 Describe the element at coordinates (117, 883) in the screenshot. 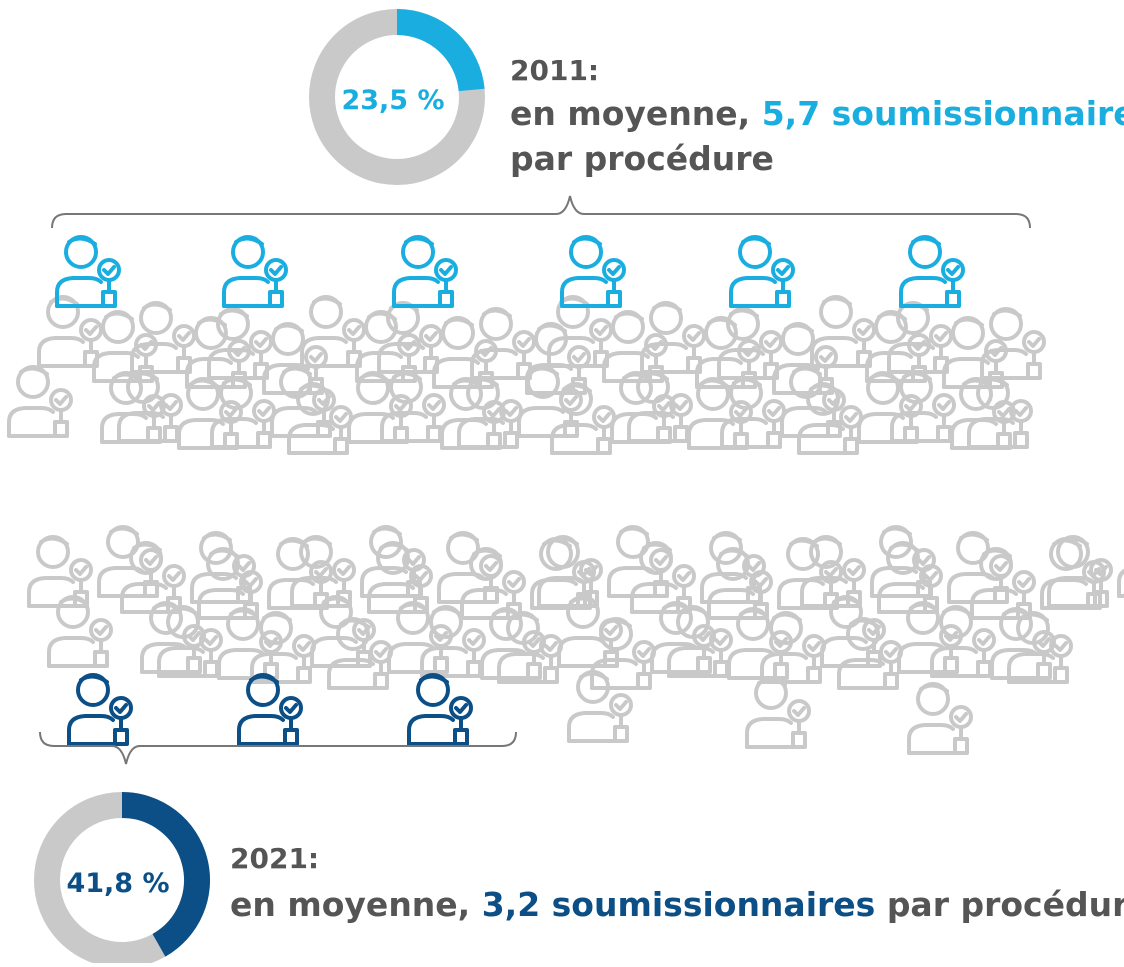

I see `donut-label: 41,8 %` at that location.